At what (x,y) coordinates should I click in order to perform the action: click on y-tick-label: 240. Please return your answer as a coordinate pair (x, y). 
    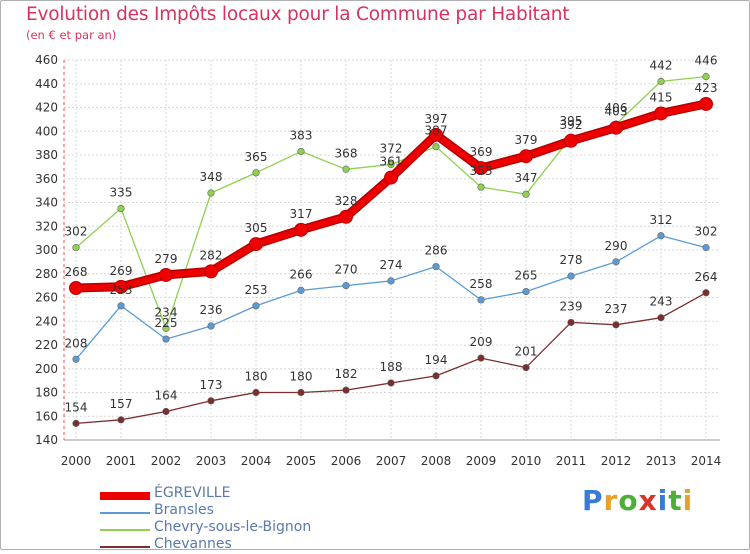
    Looking at the image, I should click on (46, 321).